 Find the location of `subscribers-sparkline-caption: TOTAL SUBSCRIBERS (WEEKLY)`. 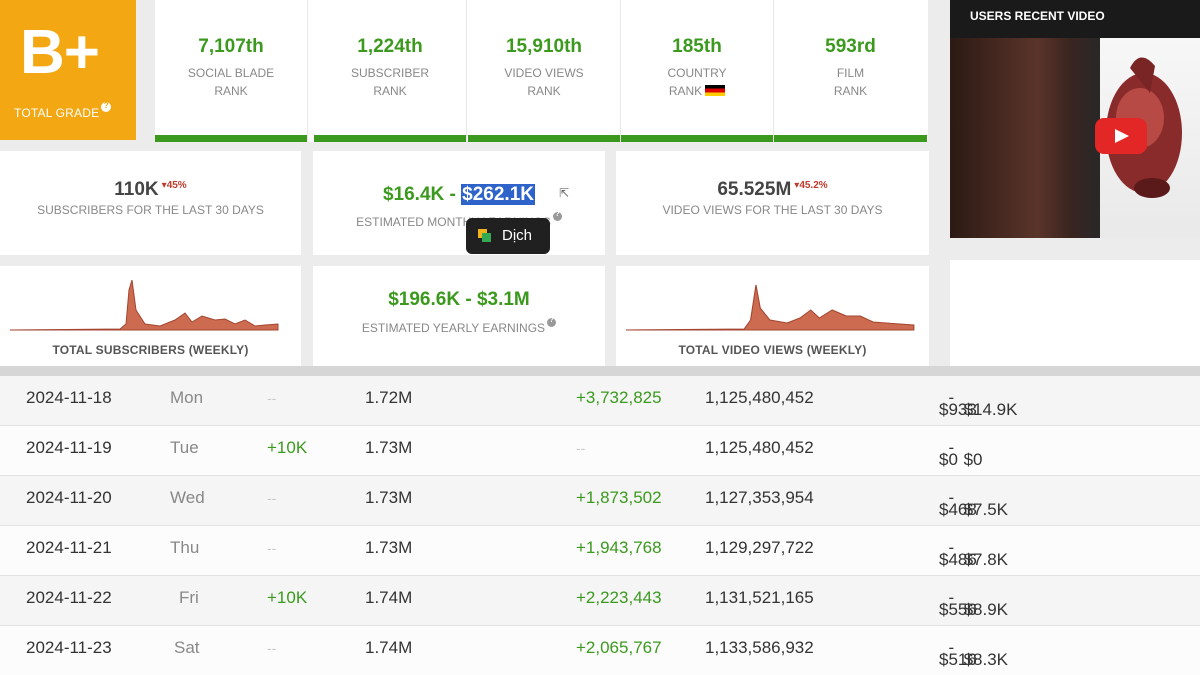

subscribers-sparkline-caption: TOTAL SUBSCRIBERS (WEEKLY) is located at coordinates (150, 350).